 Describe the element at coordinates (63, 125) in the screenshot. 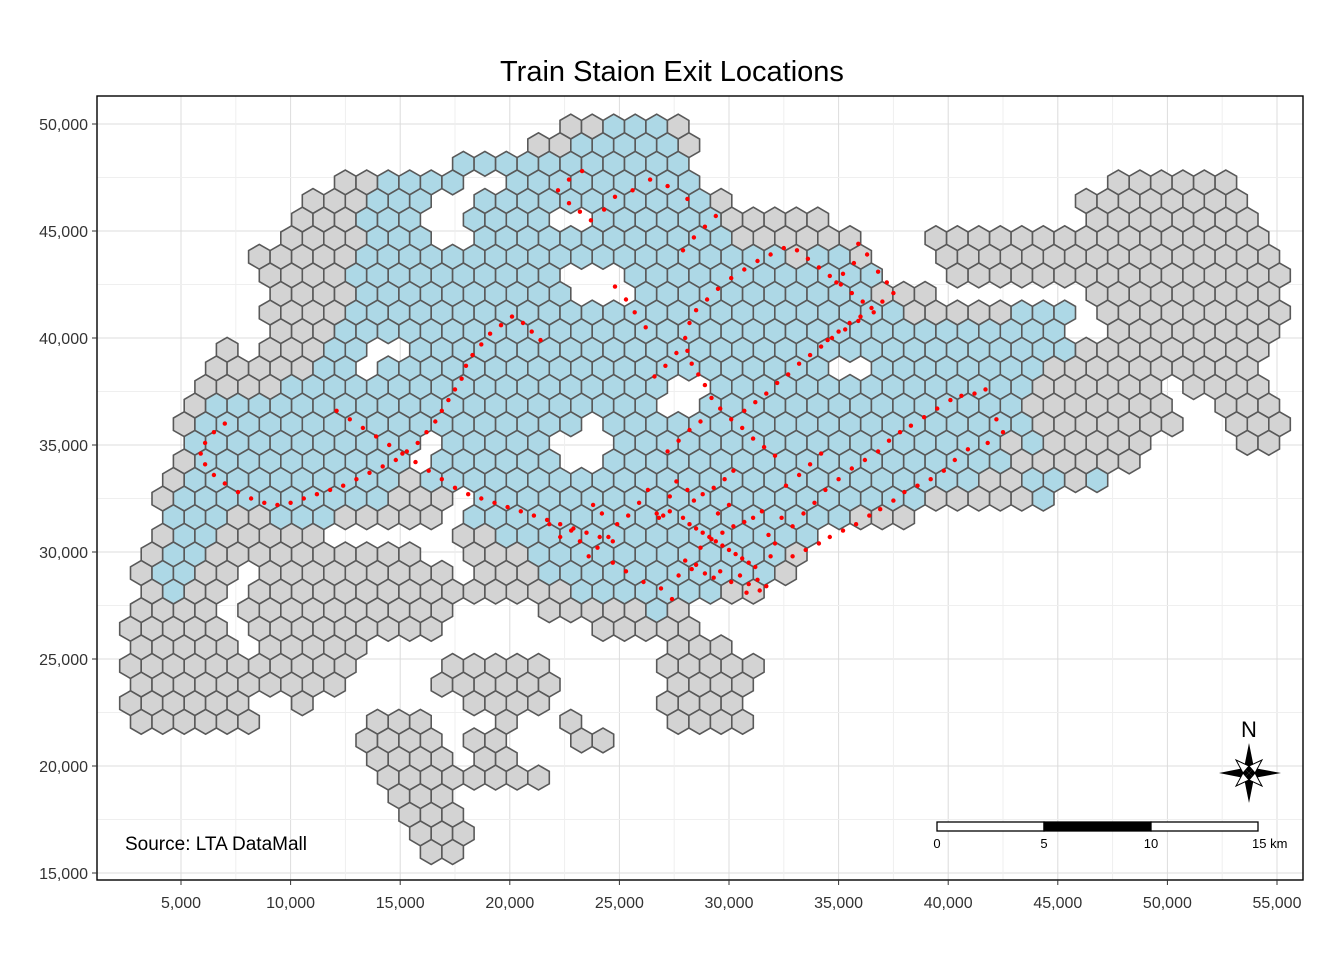

I see `y-tick-label: 50,000` at that location.